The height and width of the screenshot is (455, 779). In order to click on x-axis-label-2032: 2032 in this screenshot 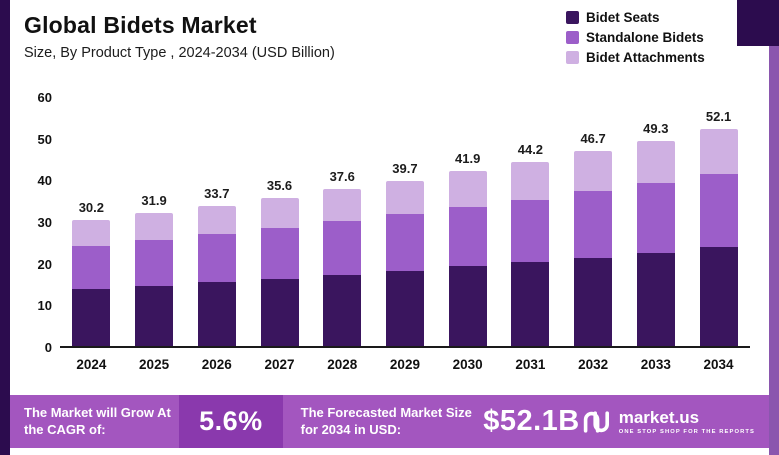, I will do `click(593, 364)`.